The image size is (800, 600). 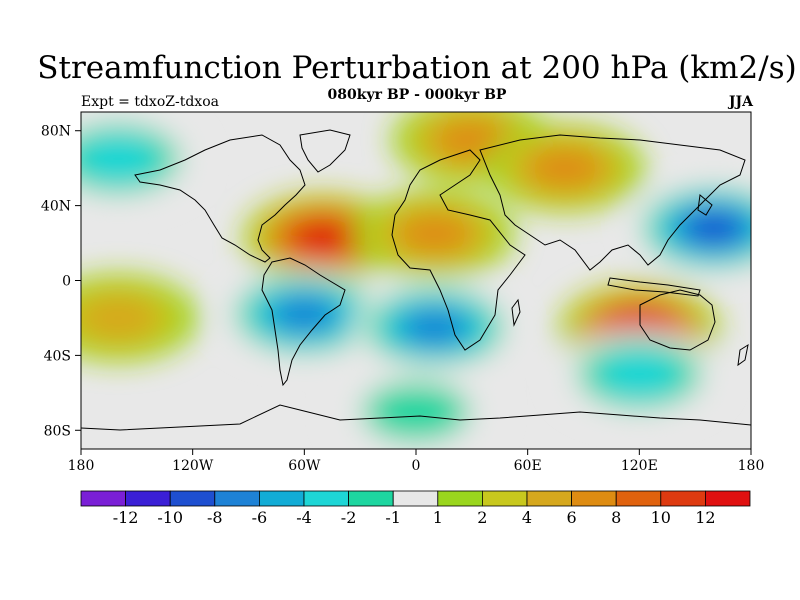 I want to click on colorbar-label: 1, so click(x=438, y=517).